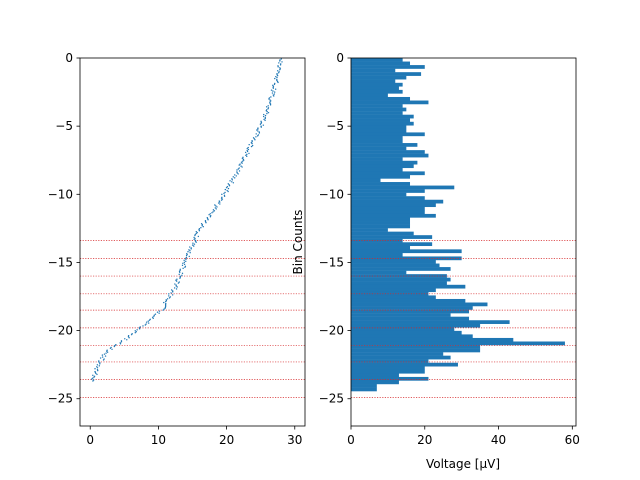  What do you see at coordinates (298, 242) in the screenshot?
I see `histogram-y-axis-label: Bin Counts` at bounding box center [298, 242].